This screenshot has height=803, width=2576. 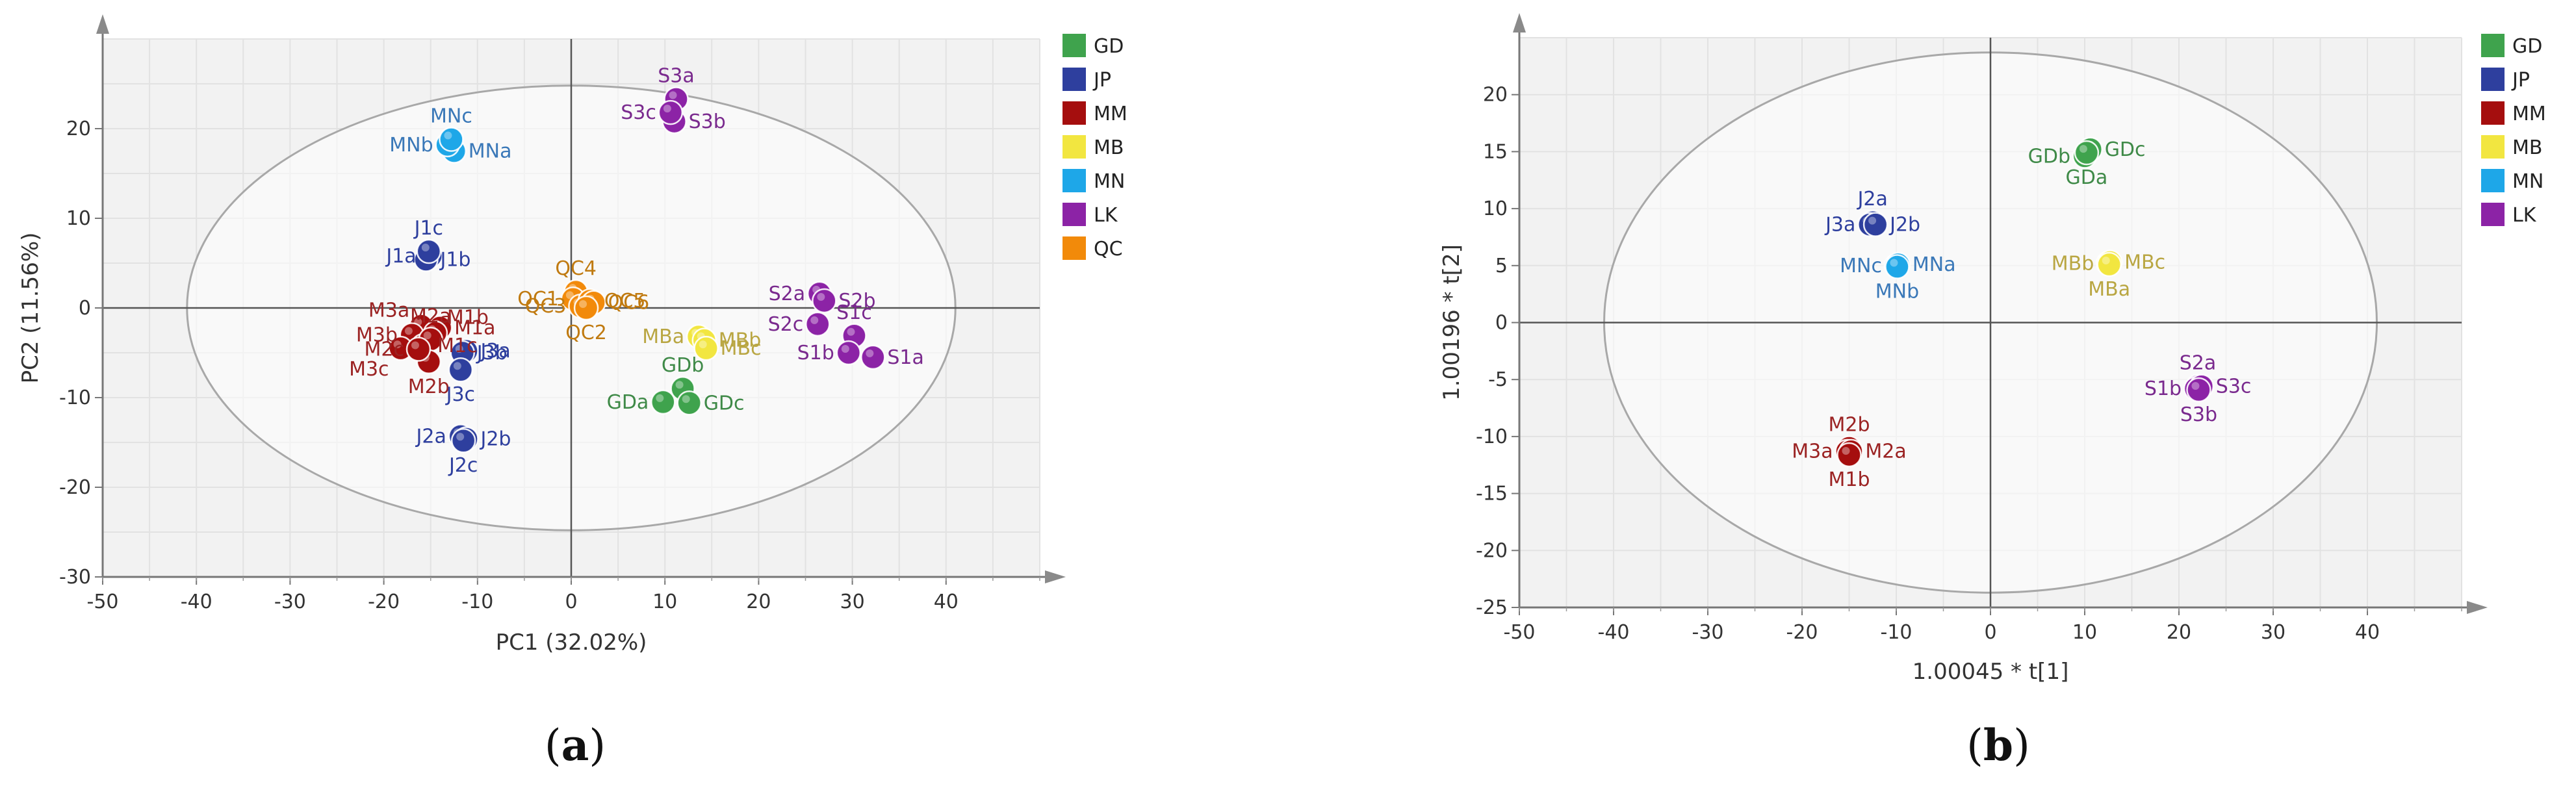 What do you see at coordinates (1498, 379) in the screenshot?
I see `b-y-tick-label: -5` at bounding box center [1498, 379].